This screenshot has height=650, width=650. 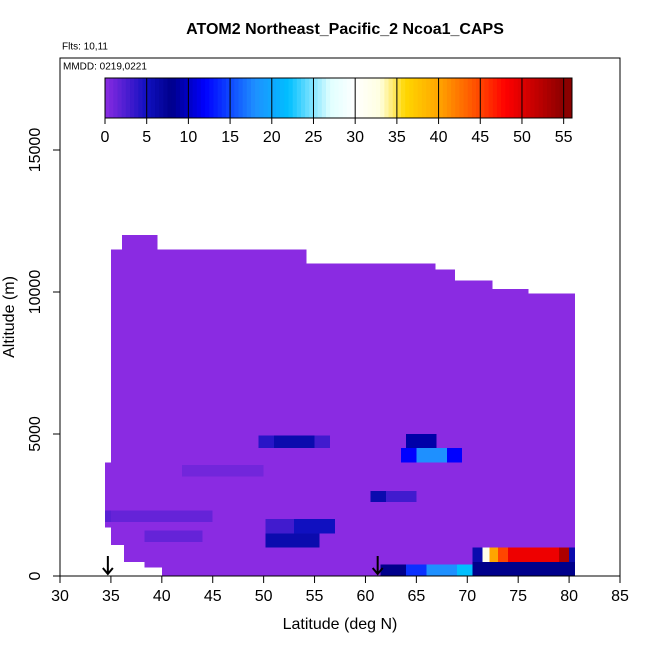 What do you see at coordinates (355, 137) in the screenshot?
I see `colorbar-tick-label: 30` at bounding box center [355, 137].